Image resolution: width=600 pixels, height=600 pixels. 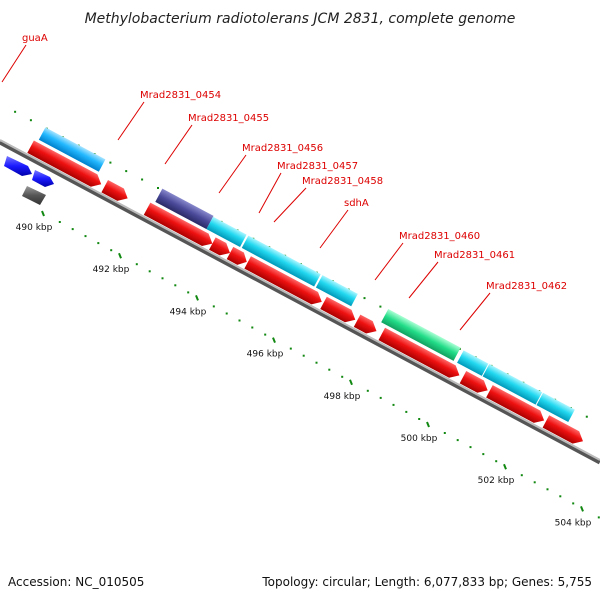 I want to click on kbp-tick-label: 494 kbp, so click(x=188, y=312).